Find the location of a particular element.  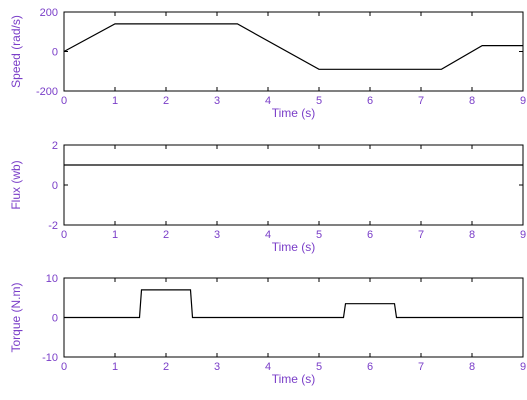

torque-y-tick-label: 0 is located at coordinates (55, 319).